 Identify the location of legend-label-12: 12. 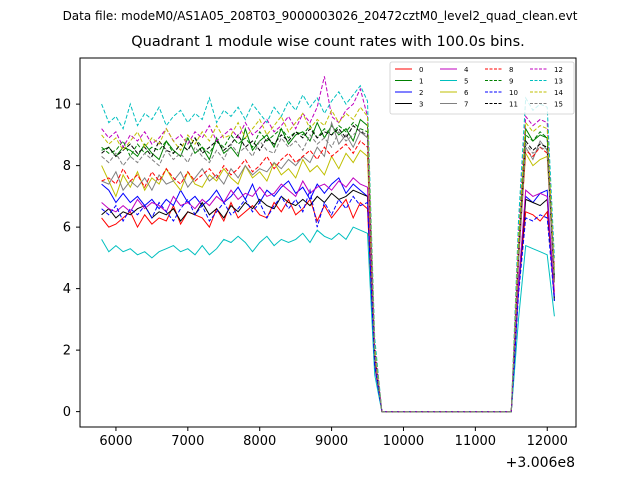
(558, 70).